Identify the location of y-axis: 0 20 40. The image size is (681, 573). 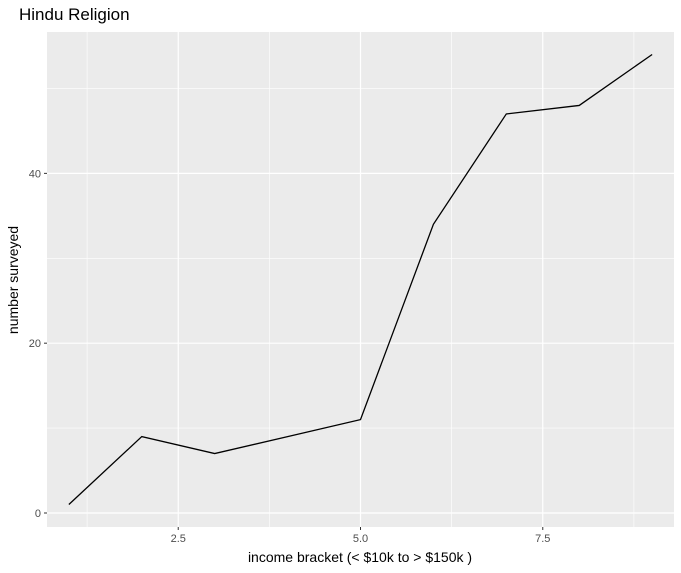
(38, 344).